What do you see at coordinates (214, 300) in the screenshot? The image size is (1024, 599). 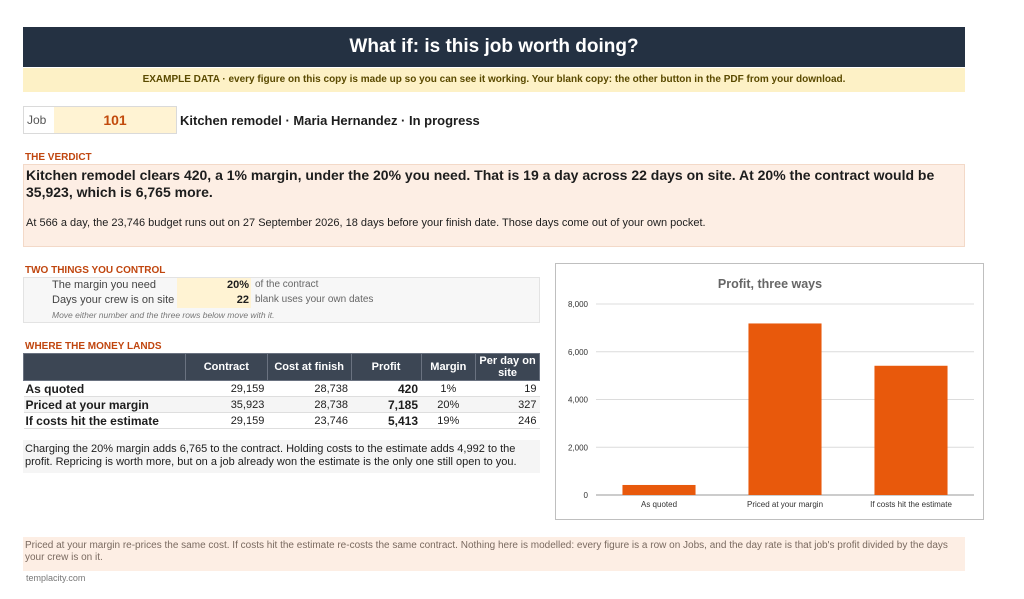 I see `days-input: 22` at bounding box center [214, 300].